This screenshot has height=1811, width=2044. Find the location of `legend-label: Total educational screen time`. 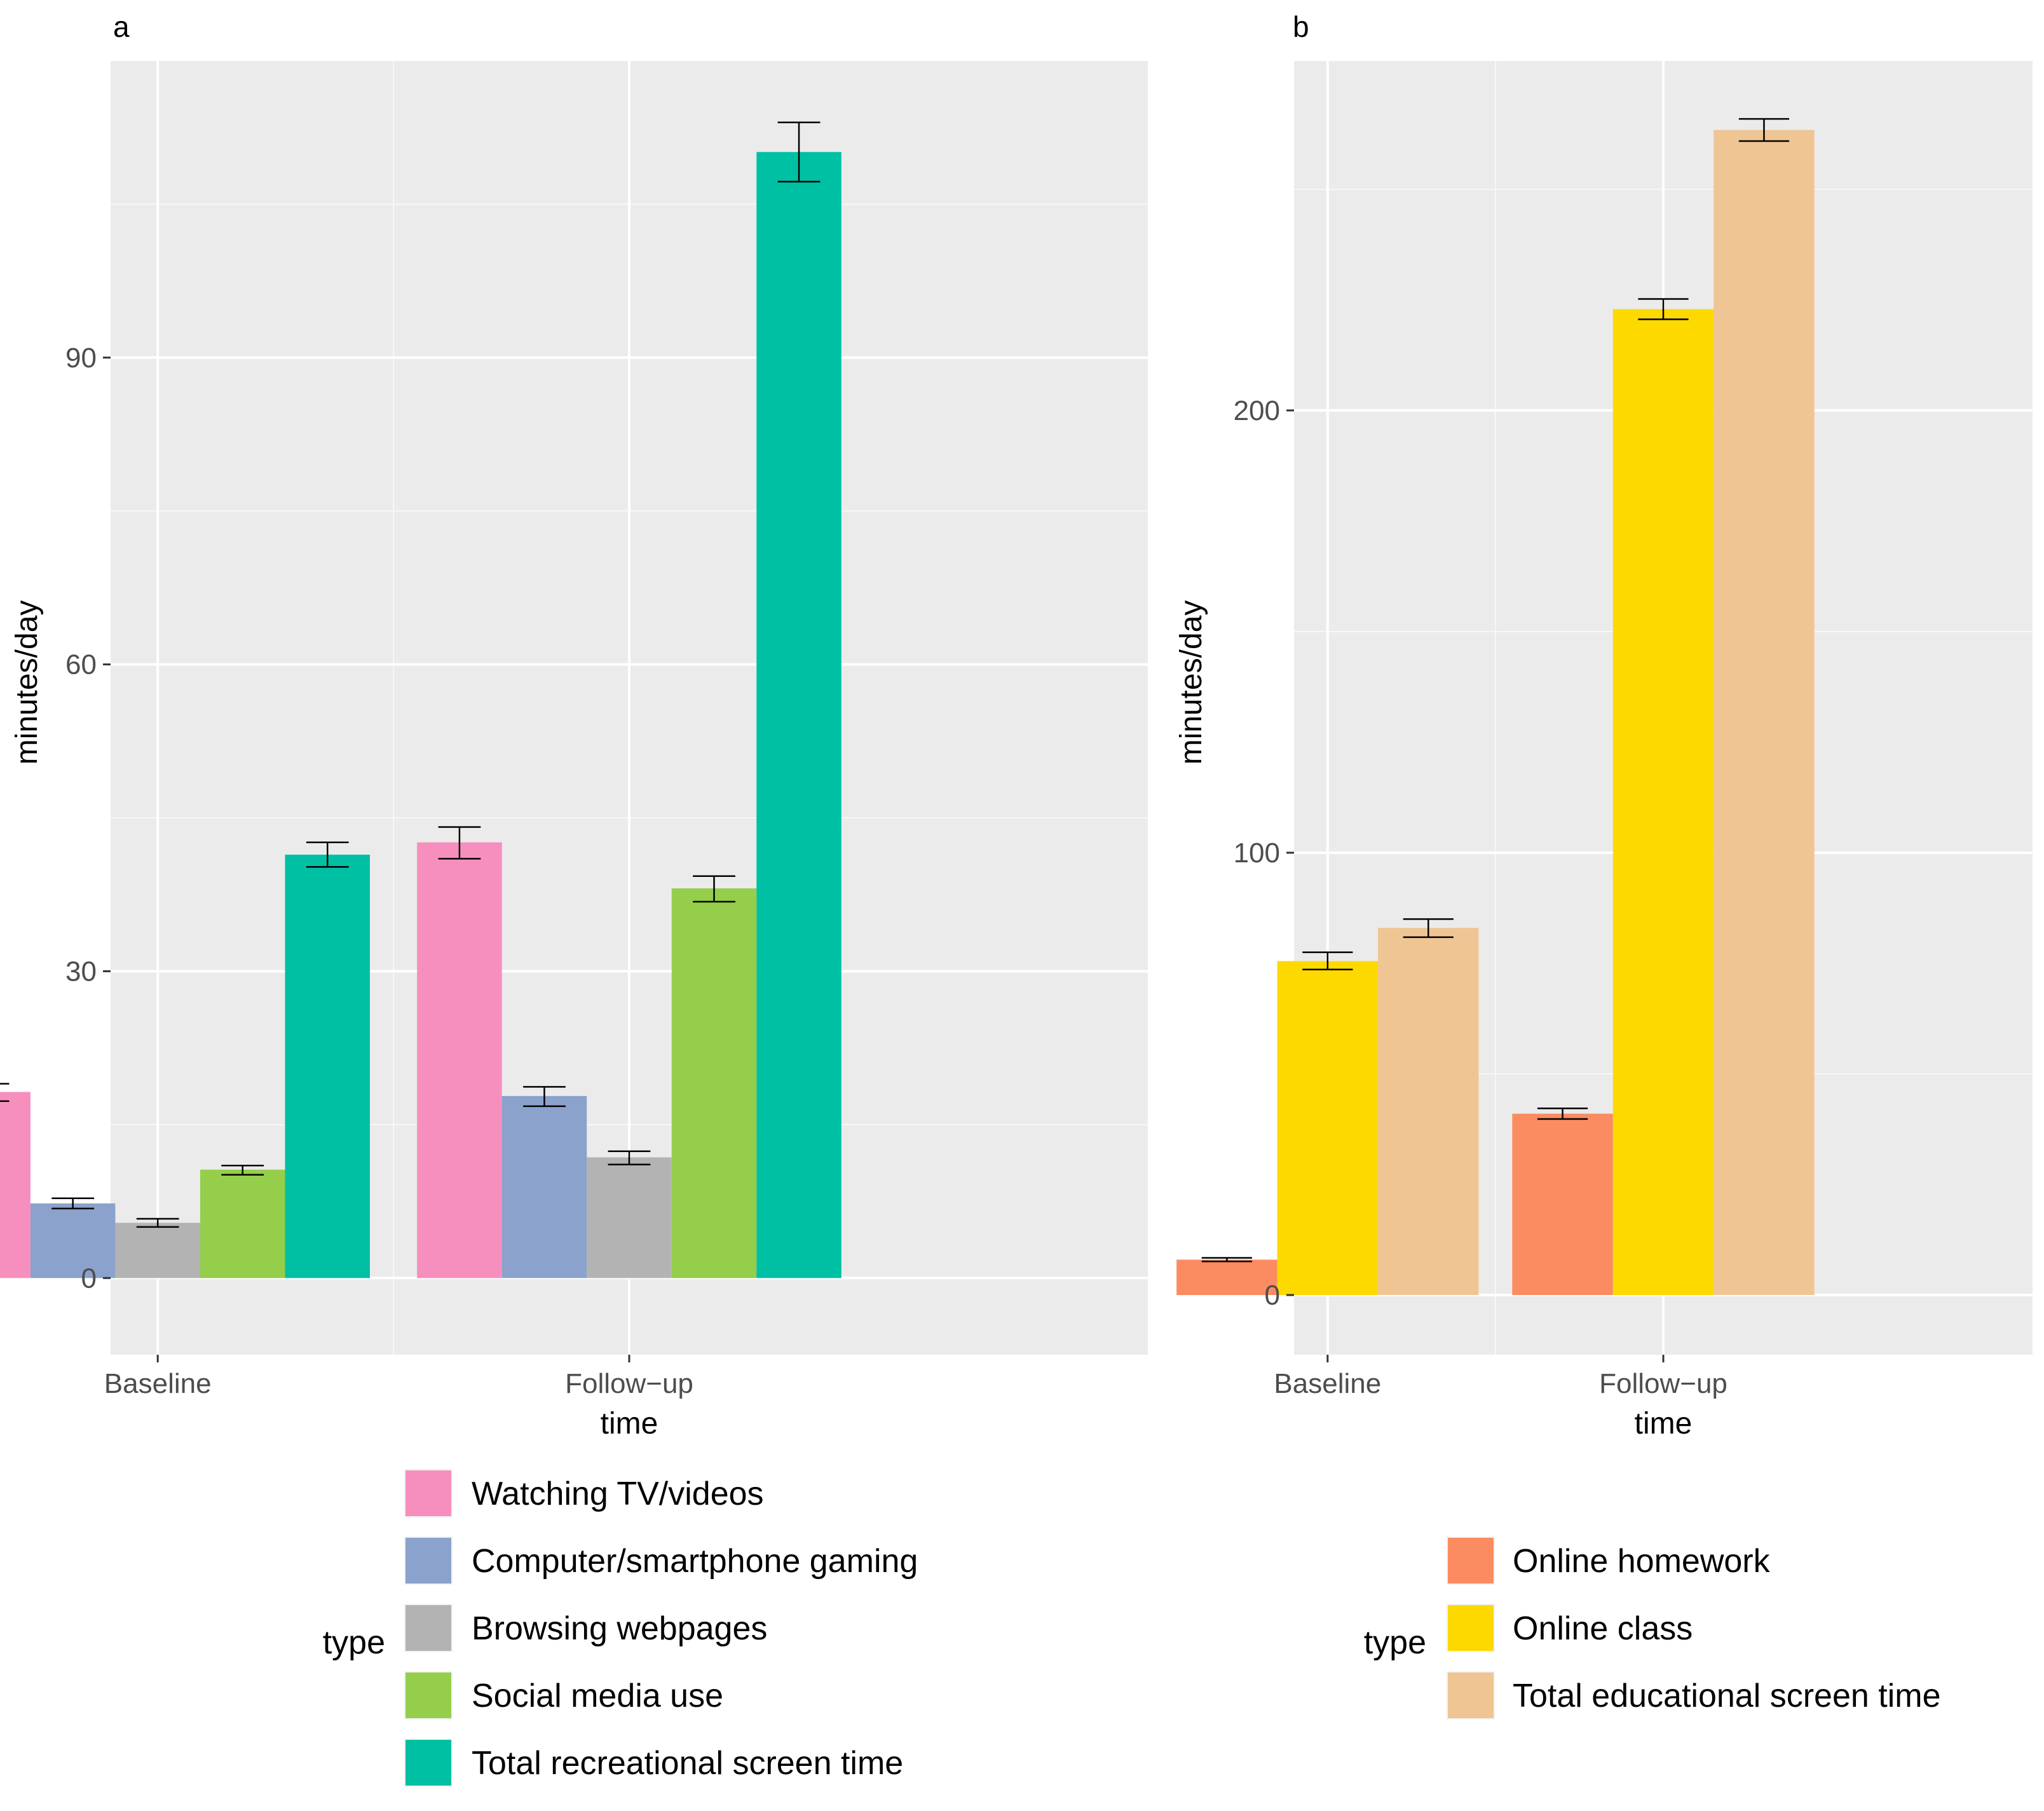

legend-label: Total educational screen time is located at coordinates (1727, 1696).